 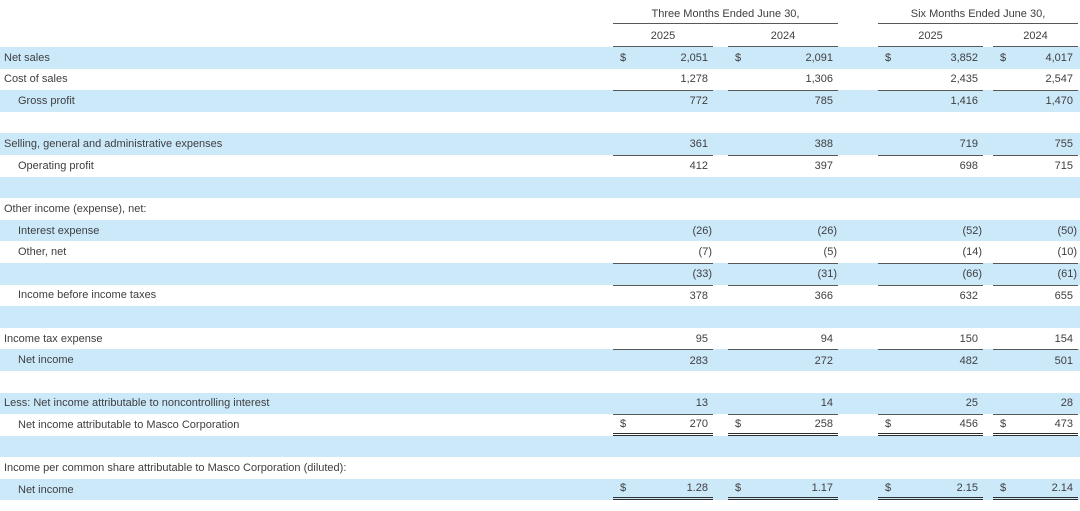 What do you see at coordinates (1035, 80) in the screenshot?
I see `value-cell: 2,547` at bounding box center [1035, 80].